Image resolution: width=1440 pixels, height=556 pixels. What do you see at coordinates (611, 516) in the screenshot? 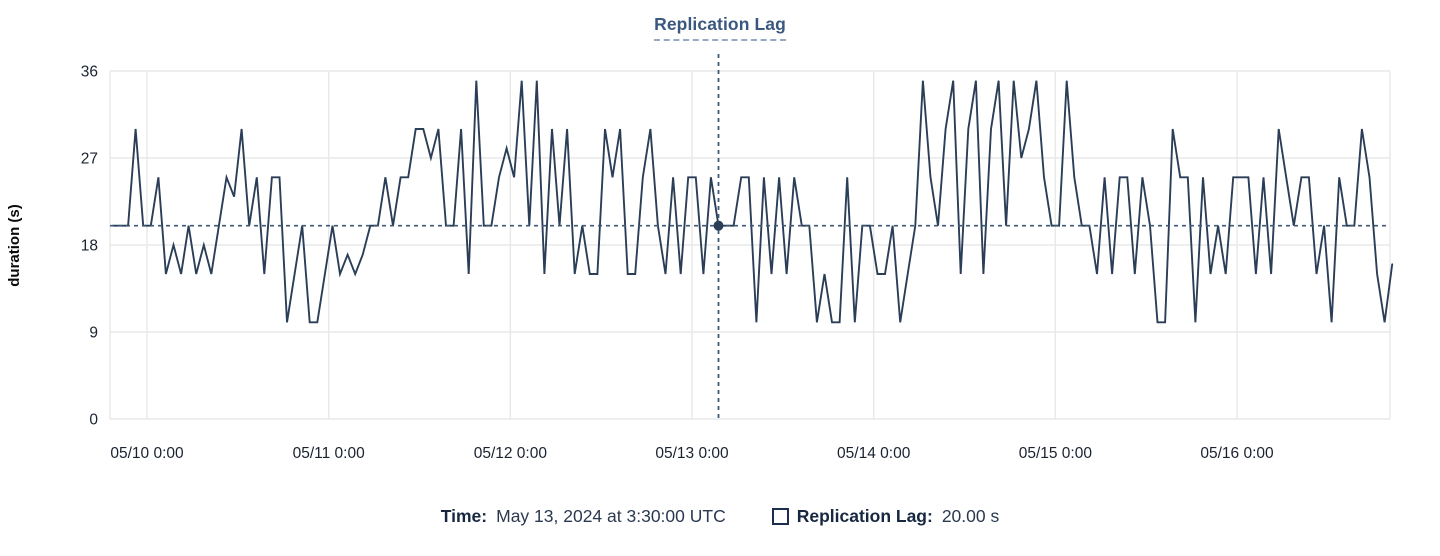
I see `tooltip-time-value: May 13, 2024 at 3:30:00 UTC` at bounding box center [611, 516].